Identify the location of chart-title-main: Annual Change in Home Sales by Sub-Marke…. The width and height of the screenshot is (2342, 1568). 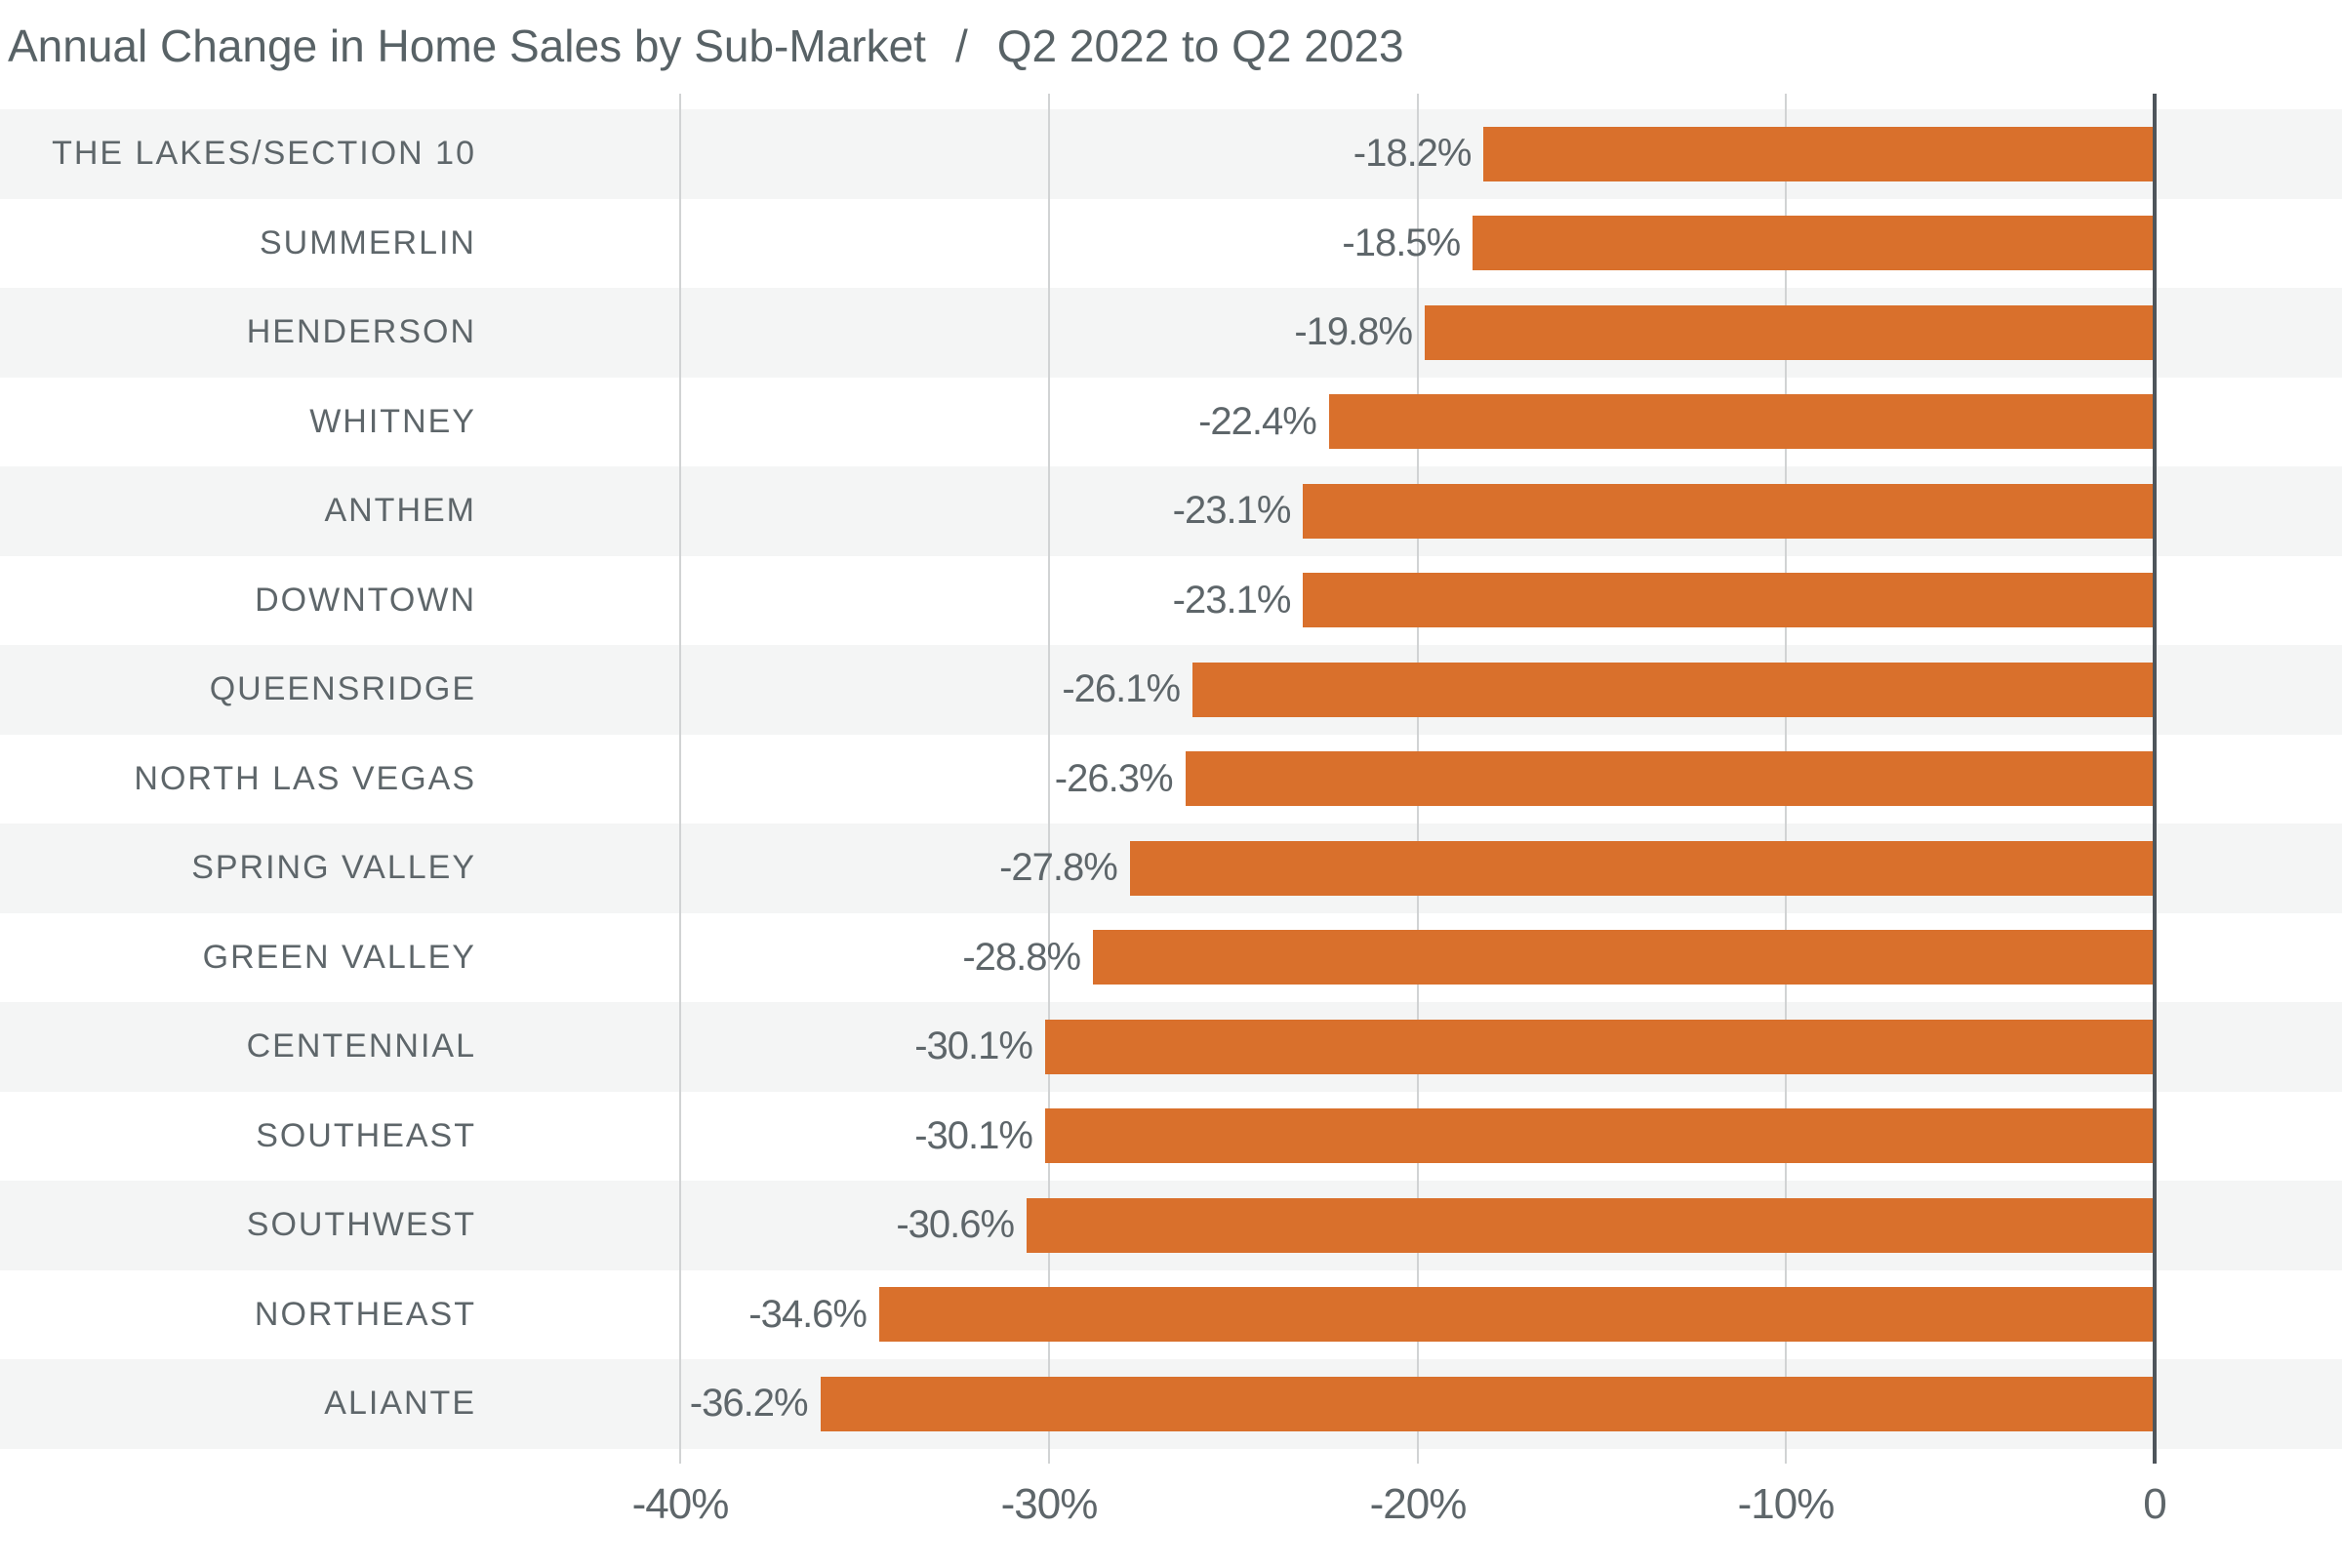
(467, 45).